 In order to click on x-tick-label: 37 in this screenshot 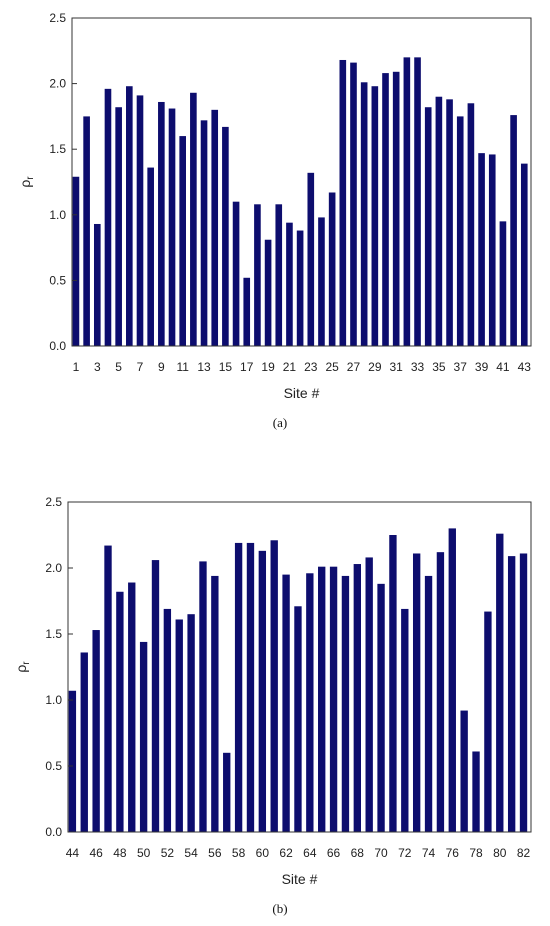, I will do `click(461, 367)`.